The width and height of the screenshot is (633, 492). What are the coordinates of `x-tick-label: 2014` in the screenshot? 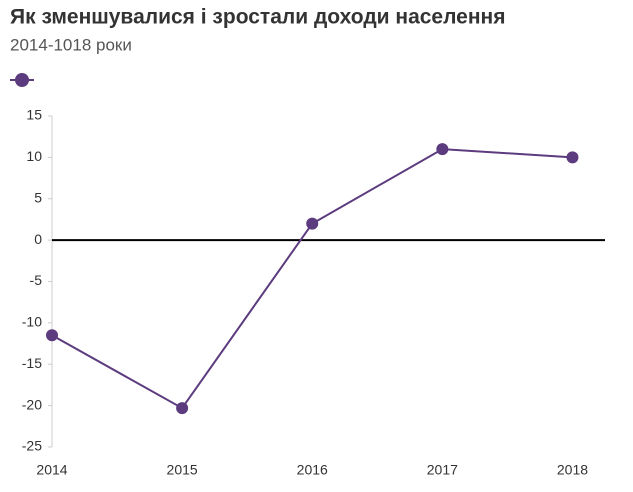 It's located at (51, 470).